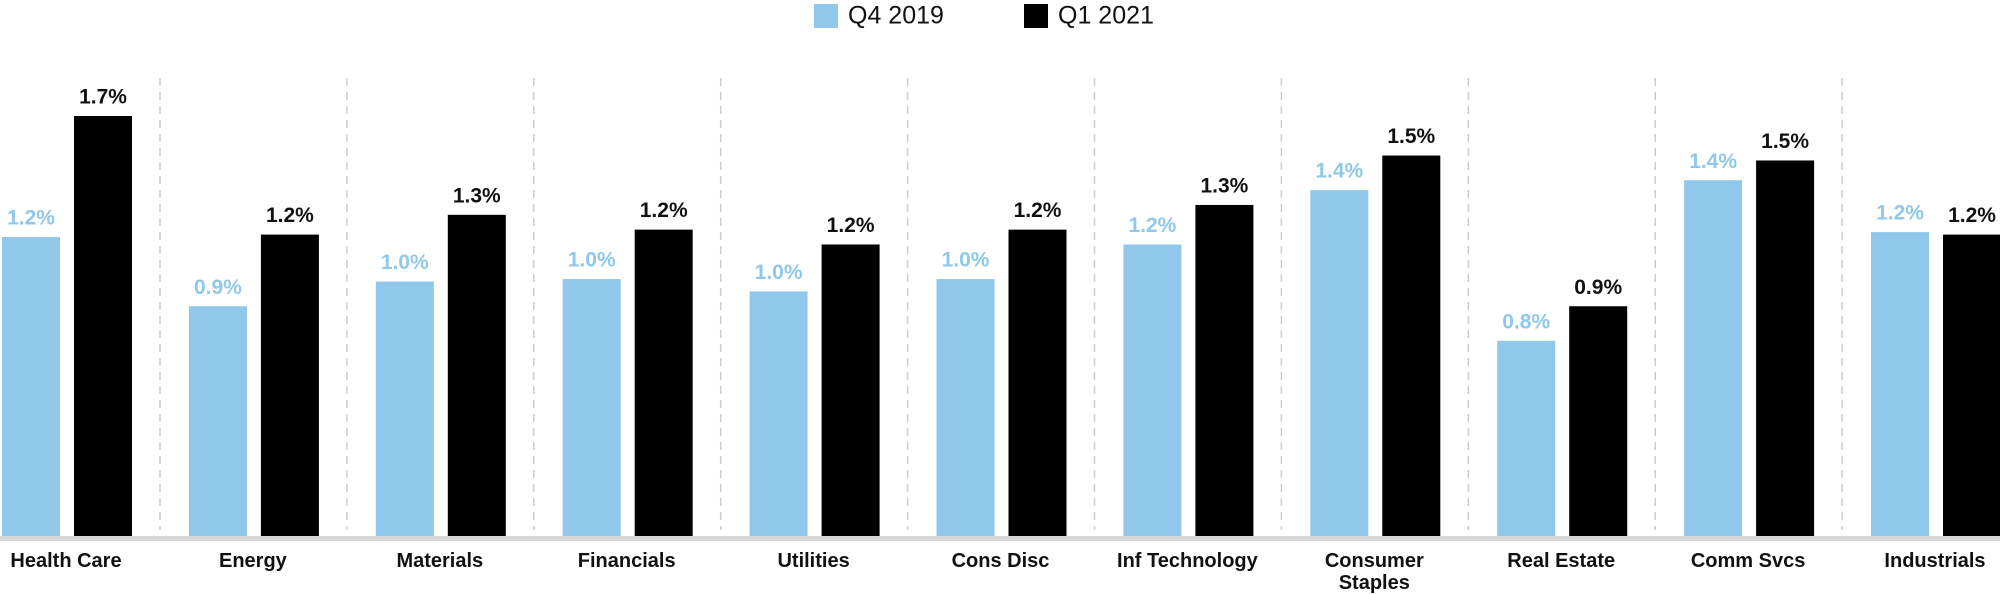  I want to click on value-label: 0.8%, so click(1526, 321).